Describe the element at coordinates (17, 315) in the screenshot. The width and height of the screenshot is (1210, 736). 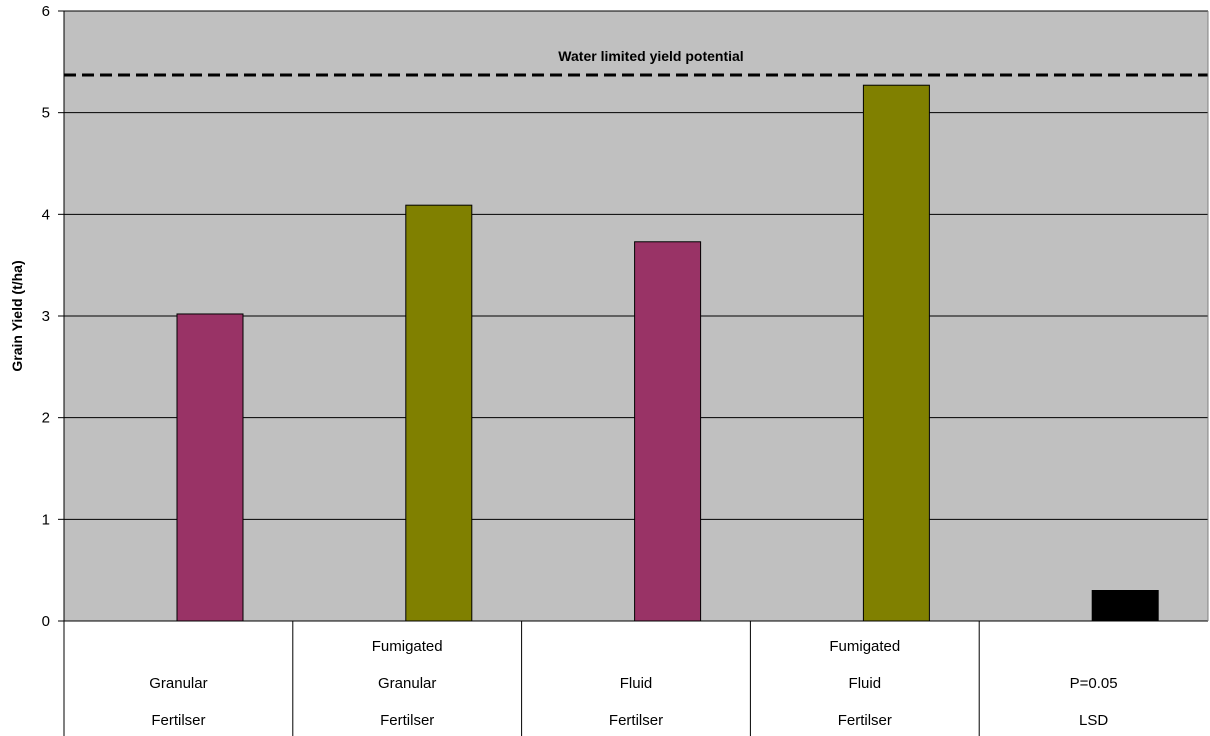
I see `y-axis-title: Grain Yield (t/ha)` at that location.